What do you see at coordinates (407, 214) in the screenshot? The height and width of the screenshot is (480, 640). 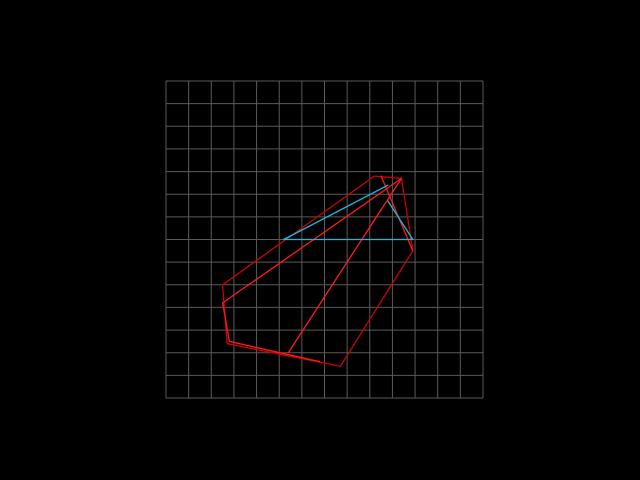 I see `hull-edge-right` at bounding box center [407, 214].